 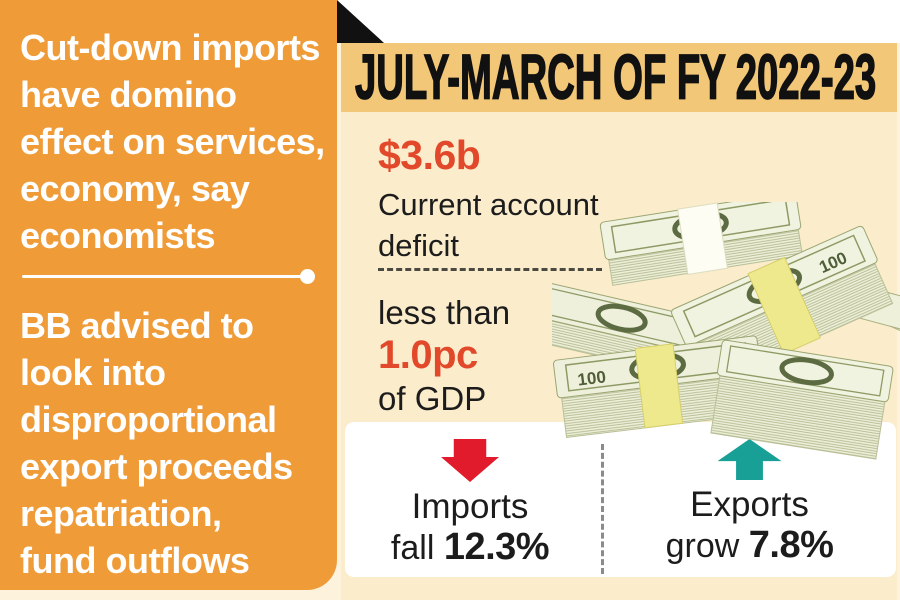 What do you see at coordinates (488, 204) in the screenshot?
I see `deficit-label-line1: Current account` at bounding box center [488, 204].